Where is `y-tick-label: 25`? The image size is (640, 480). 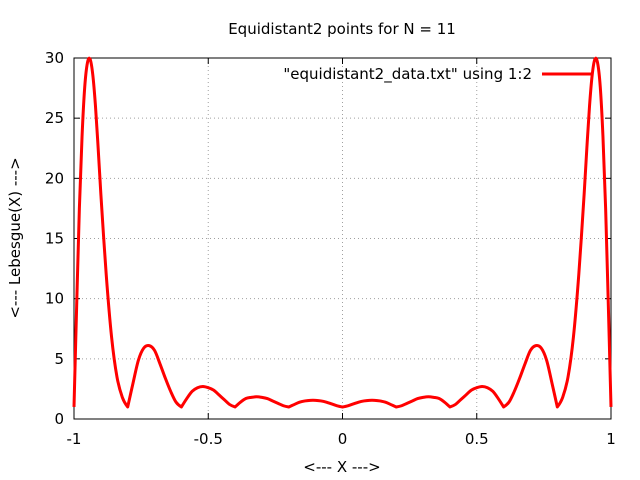 y-tick-label: 25 is located at coordinates (54, 118).